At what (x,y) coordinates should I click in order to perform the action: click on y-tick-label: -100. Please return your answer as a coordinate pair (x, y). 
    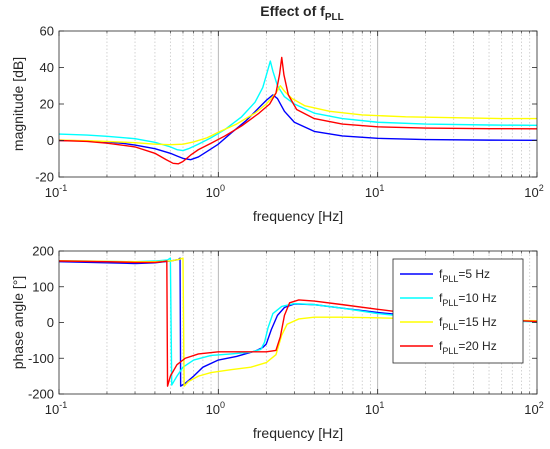
    Looking at the image, I should click on (41, 358).